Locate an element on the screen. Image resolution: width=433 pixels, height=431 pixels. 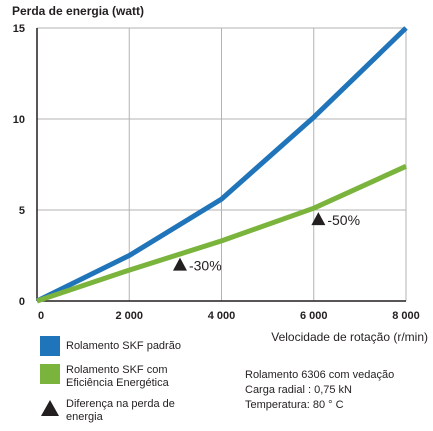
x-tick-label: 6 000 is located at coordinates (314, 316).